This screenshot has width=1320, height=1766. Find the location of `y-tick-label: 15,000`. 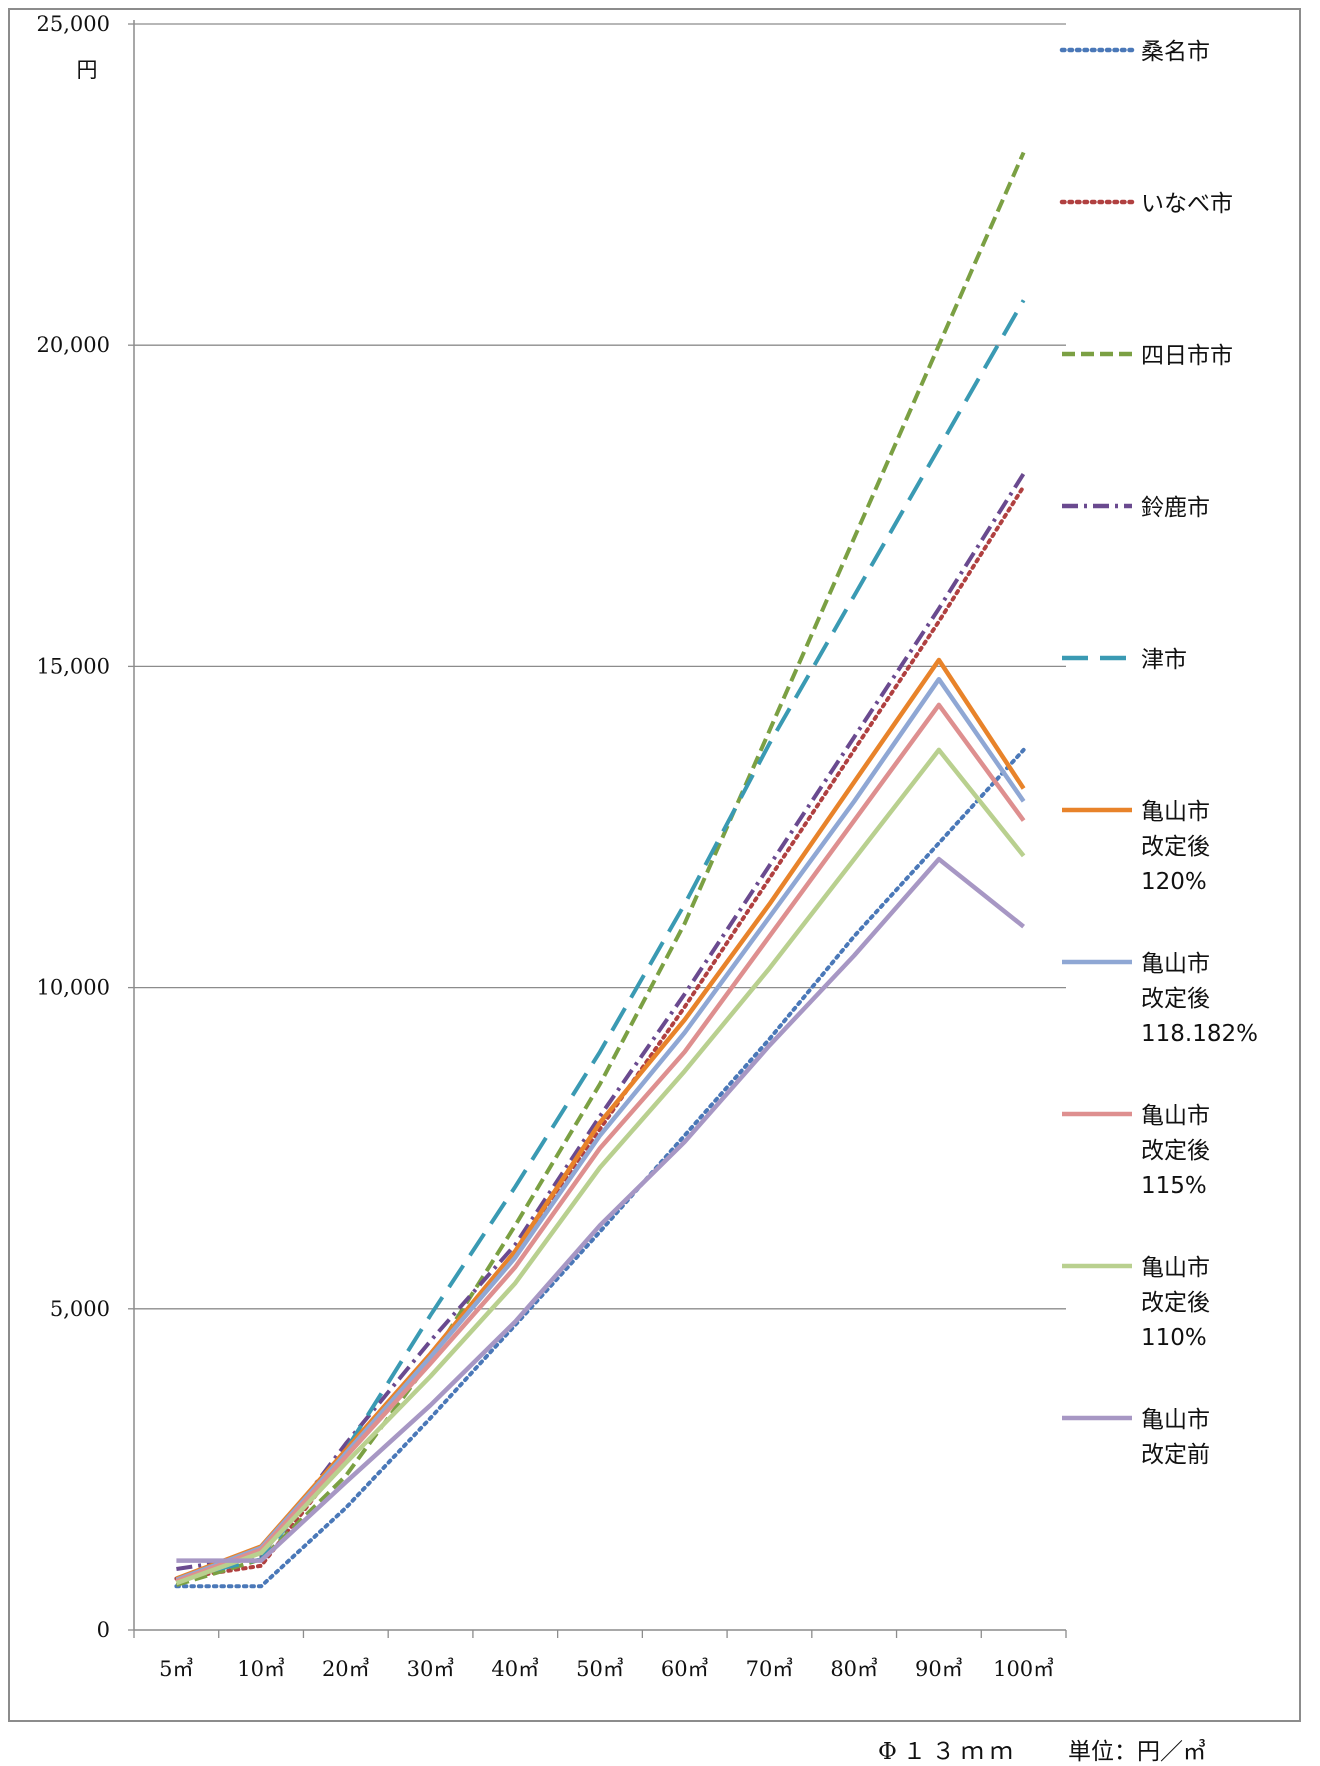

y-tick-label: 15,000 is located at coordinates (73, 666).